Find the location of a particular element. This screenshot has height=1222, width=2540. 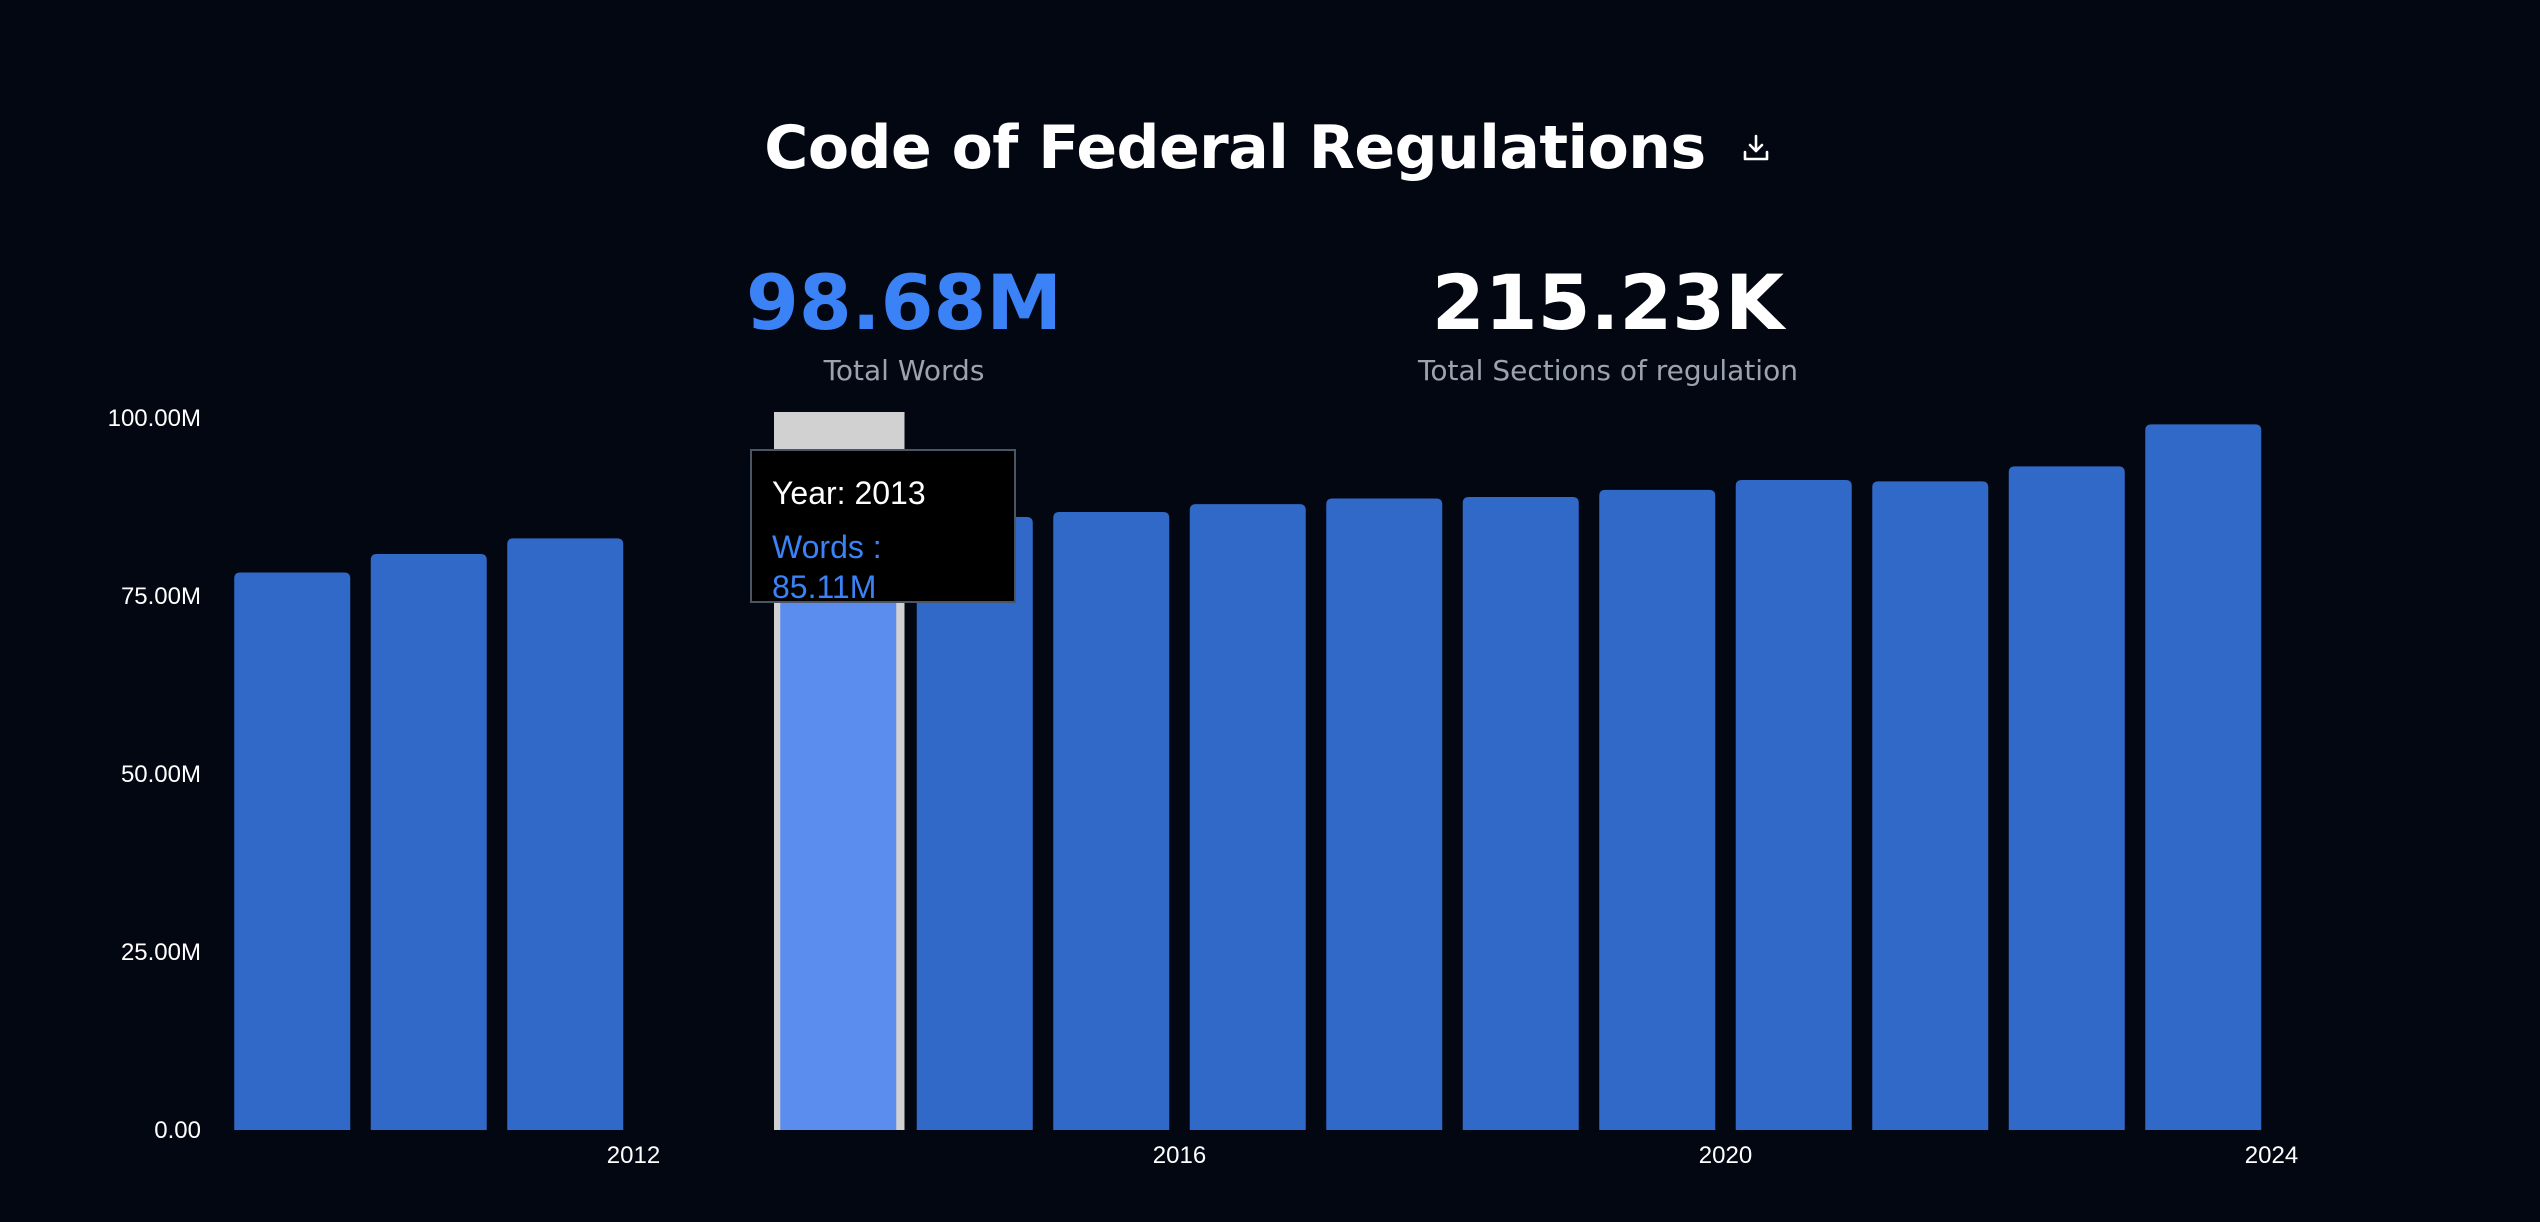

bar-2022 is located at coordinates (2066, 798).